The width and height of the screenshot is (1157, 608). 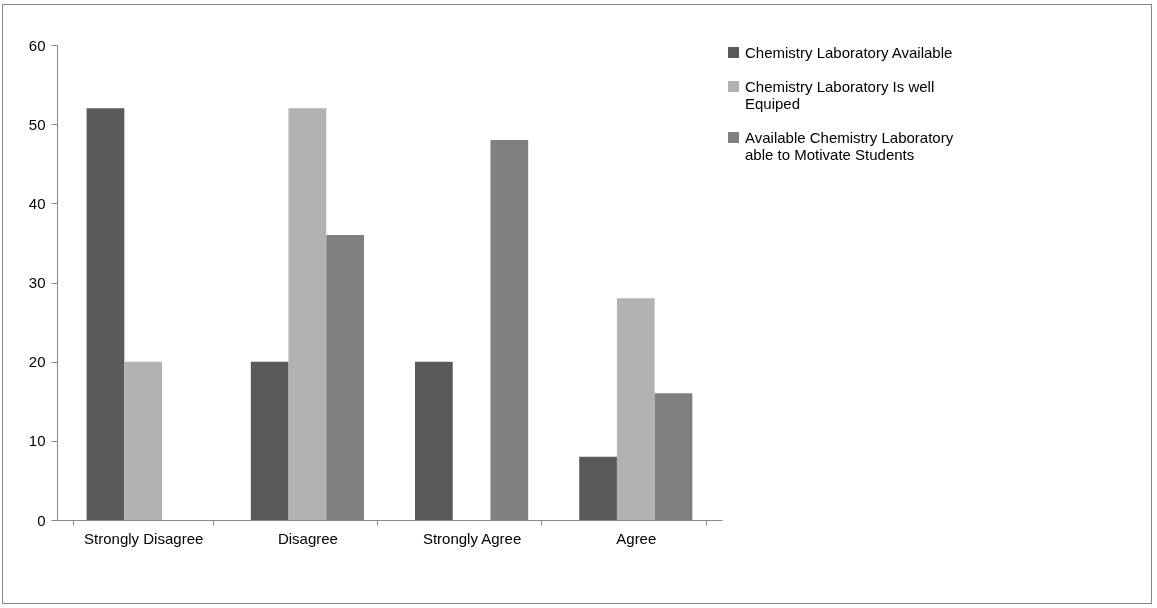 What do you see at coordinates (636, 538) in the screenshot?
I see `x-tick-label: Agree` at bounding box center [636, 538].